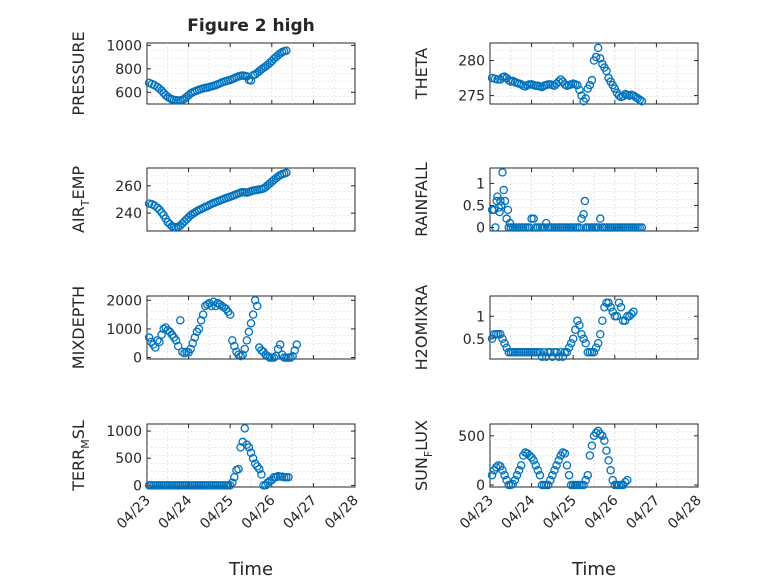  What do you see at coordinates (80, 456) in the screenshot?
I see `y-axis-label: TERRMSL` at bounding box center [80, 456].